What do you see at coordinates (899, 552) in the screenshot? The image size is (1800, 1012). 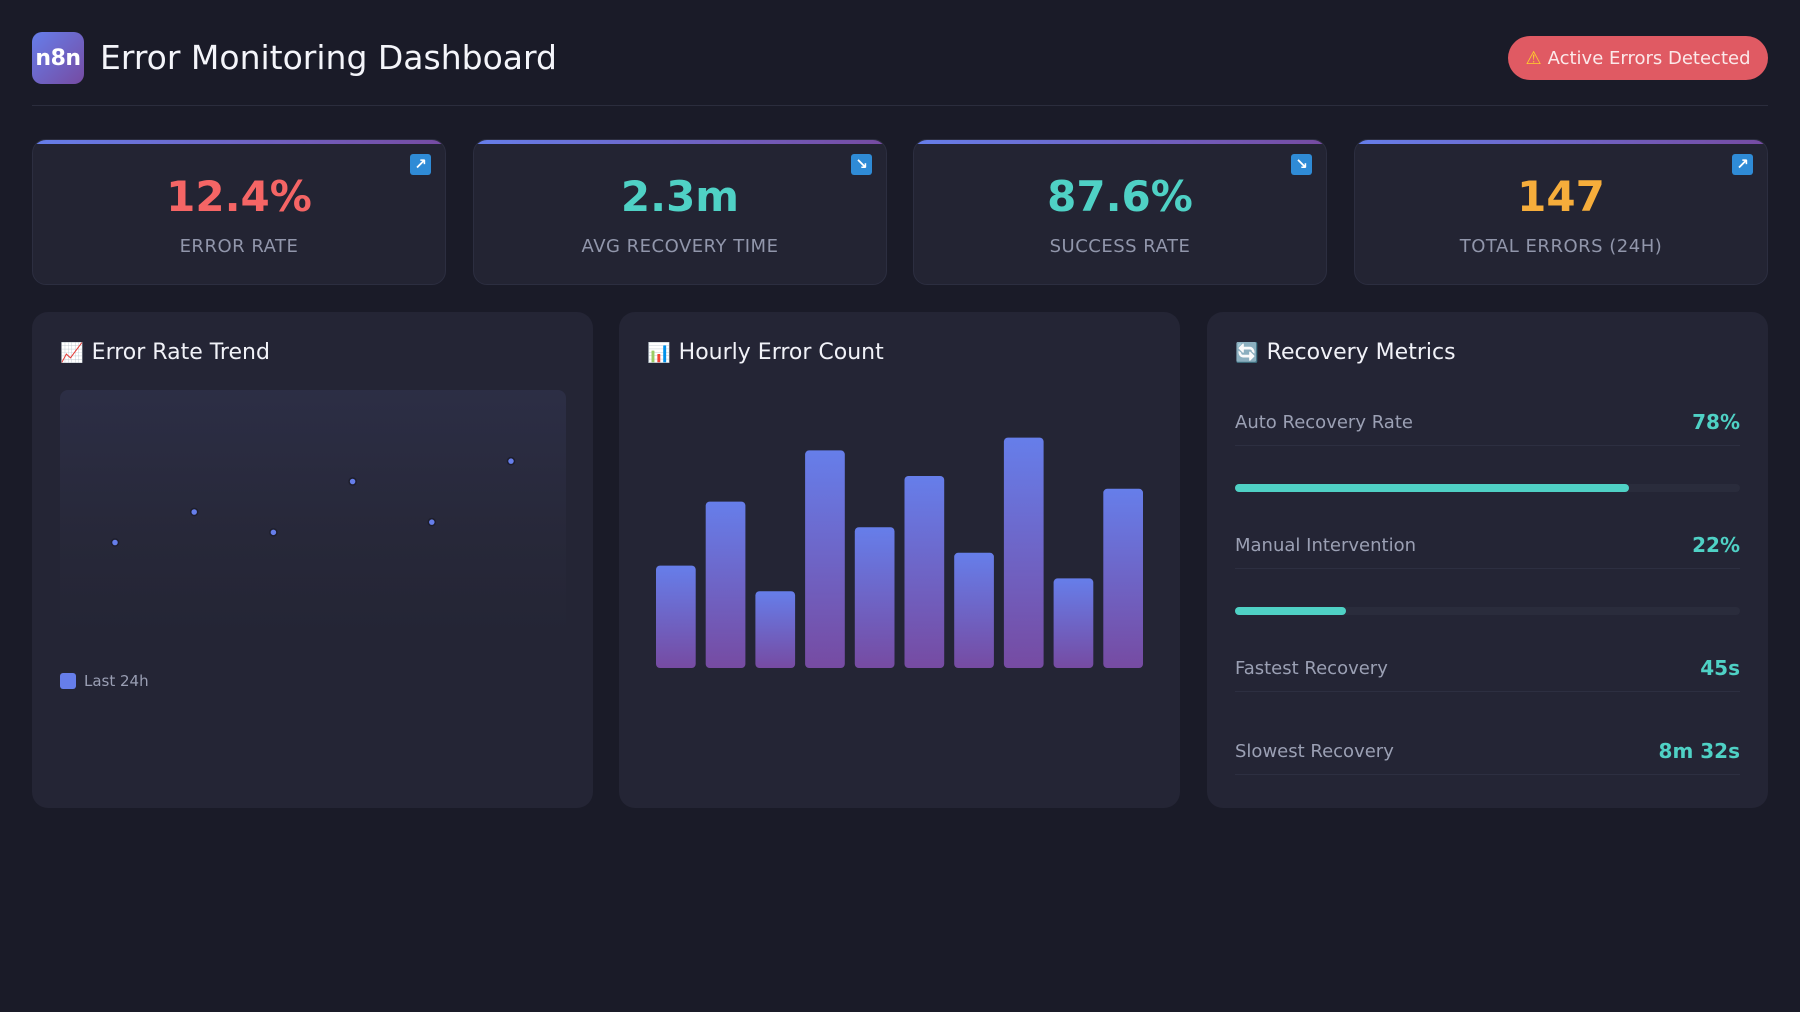 I see `hourly-bar-chart` at bounding box center [899, 552].